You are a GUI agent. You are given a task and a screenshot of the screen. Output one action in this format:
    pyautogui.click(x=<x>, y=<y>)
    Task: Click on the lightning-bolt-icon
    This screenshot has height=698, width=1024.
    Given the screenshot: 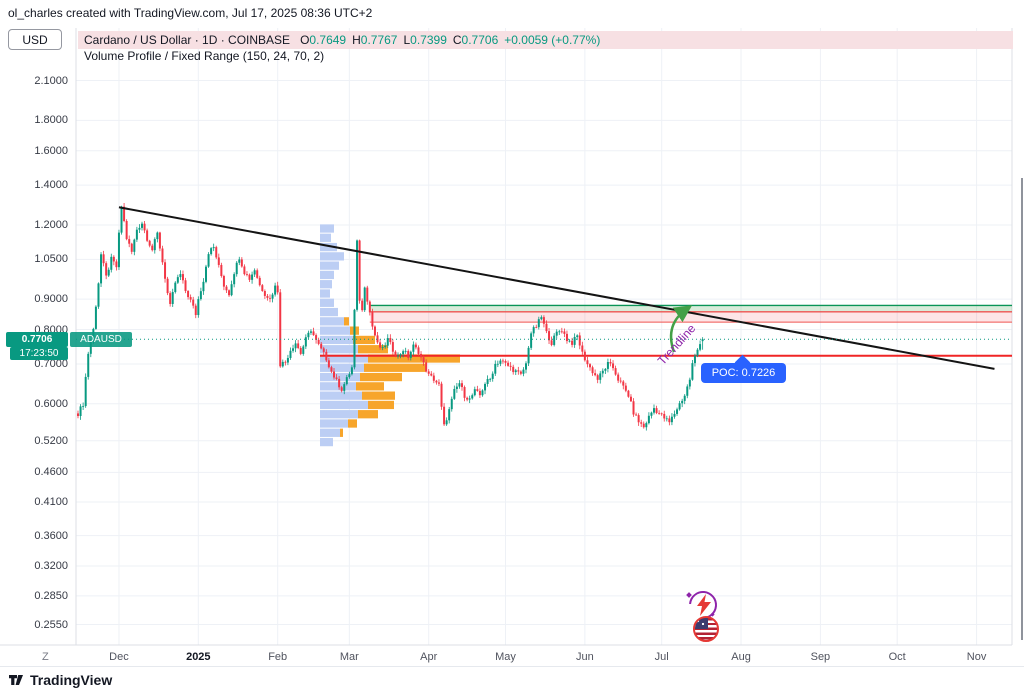 What is the action you would take?
    pyautogui.click(x=704, y=605)
    